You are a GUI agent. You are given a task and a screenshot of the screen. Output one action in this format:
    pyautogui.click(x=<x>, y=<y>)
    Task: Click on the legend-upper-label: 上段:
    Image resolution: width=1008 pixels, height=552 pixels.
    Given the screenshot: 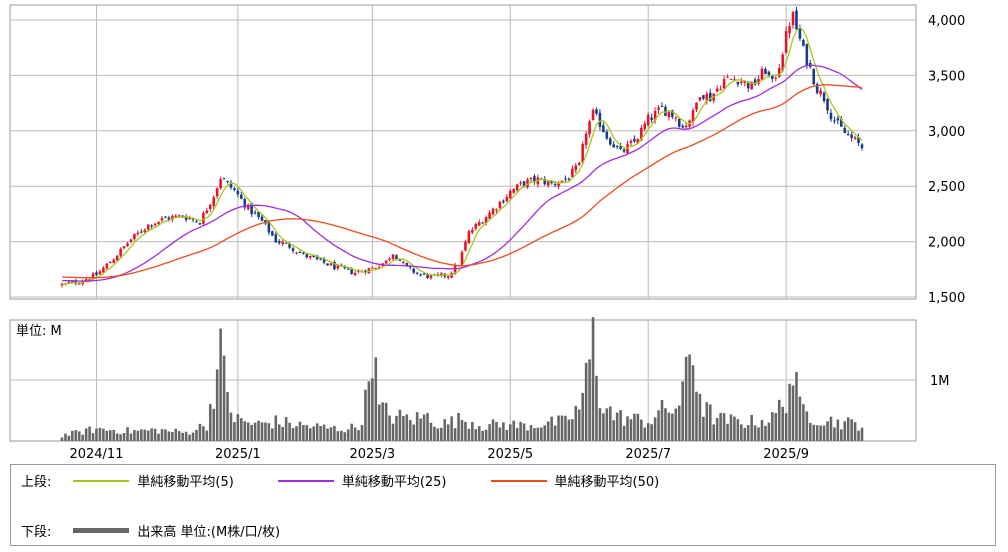 What is the action you would take?
    pyautogui.click(x=36, y=482)
    